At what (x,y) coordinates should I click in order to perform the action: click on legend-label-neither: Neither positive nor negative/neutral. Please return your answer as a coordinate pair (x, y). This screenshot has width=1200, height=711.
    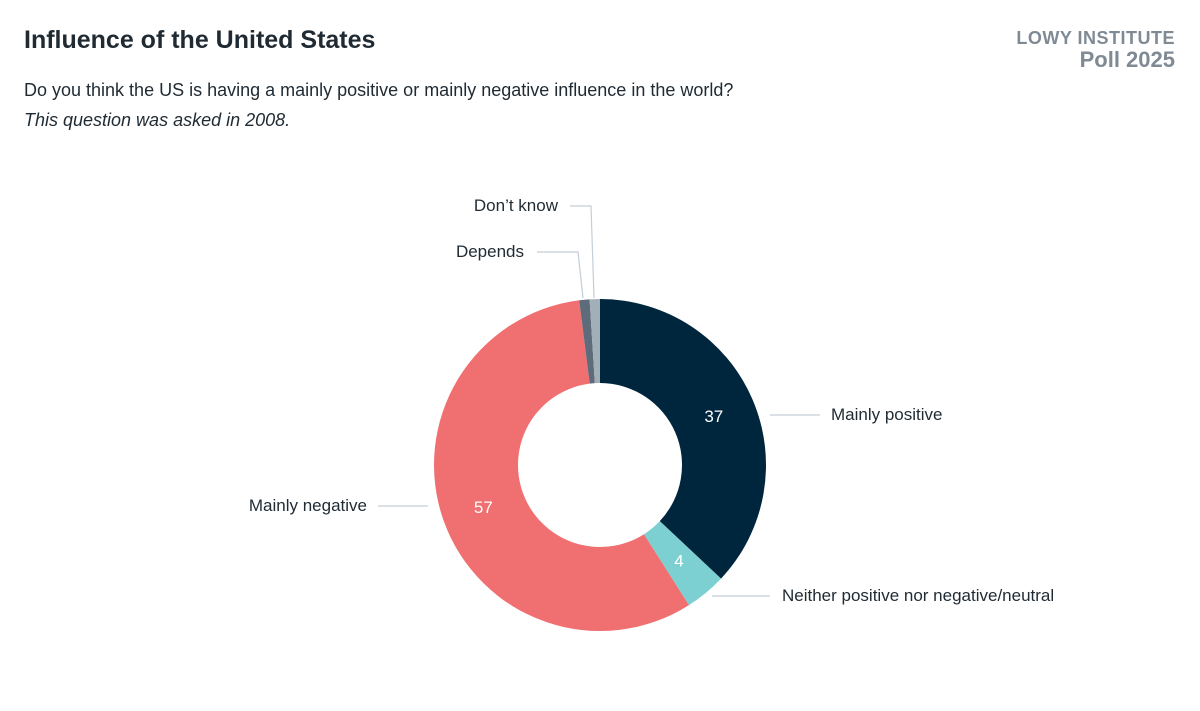
    Looking at the image, I should click on (918, 595).